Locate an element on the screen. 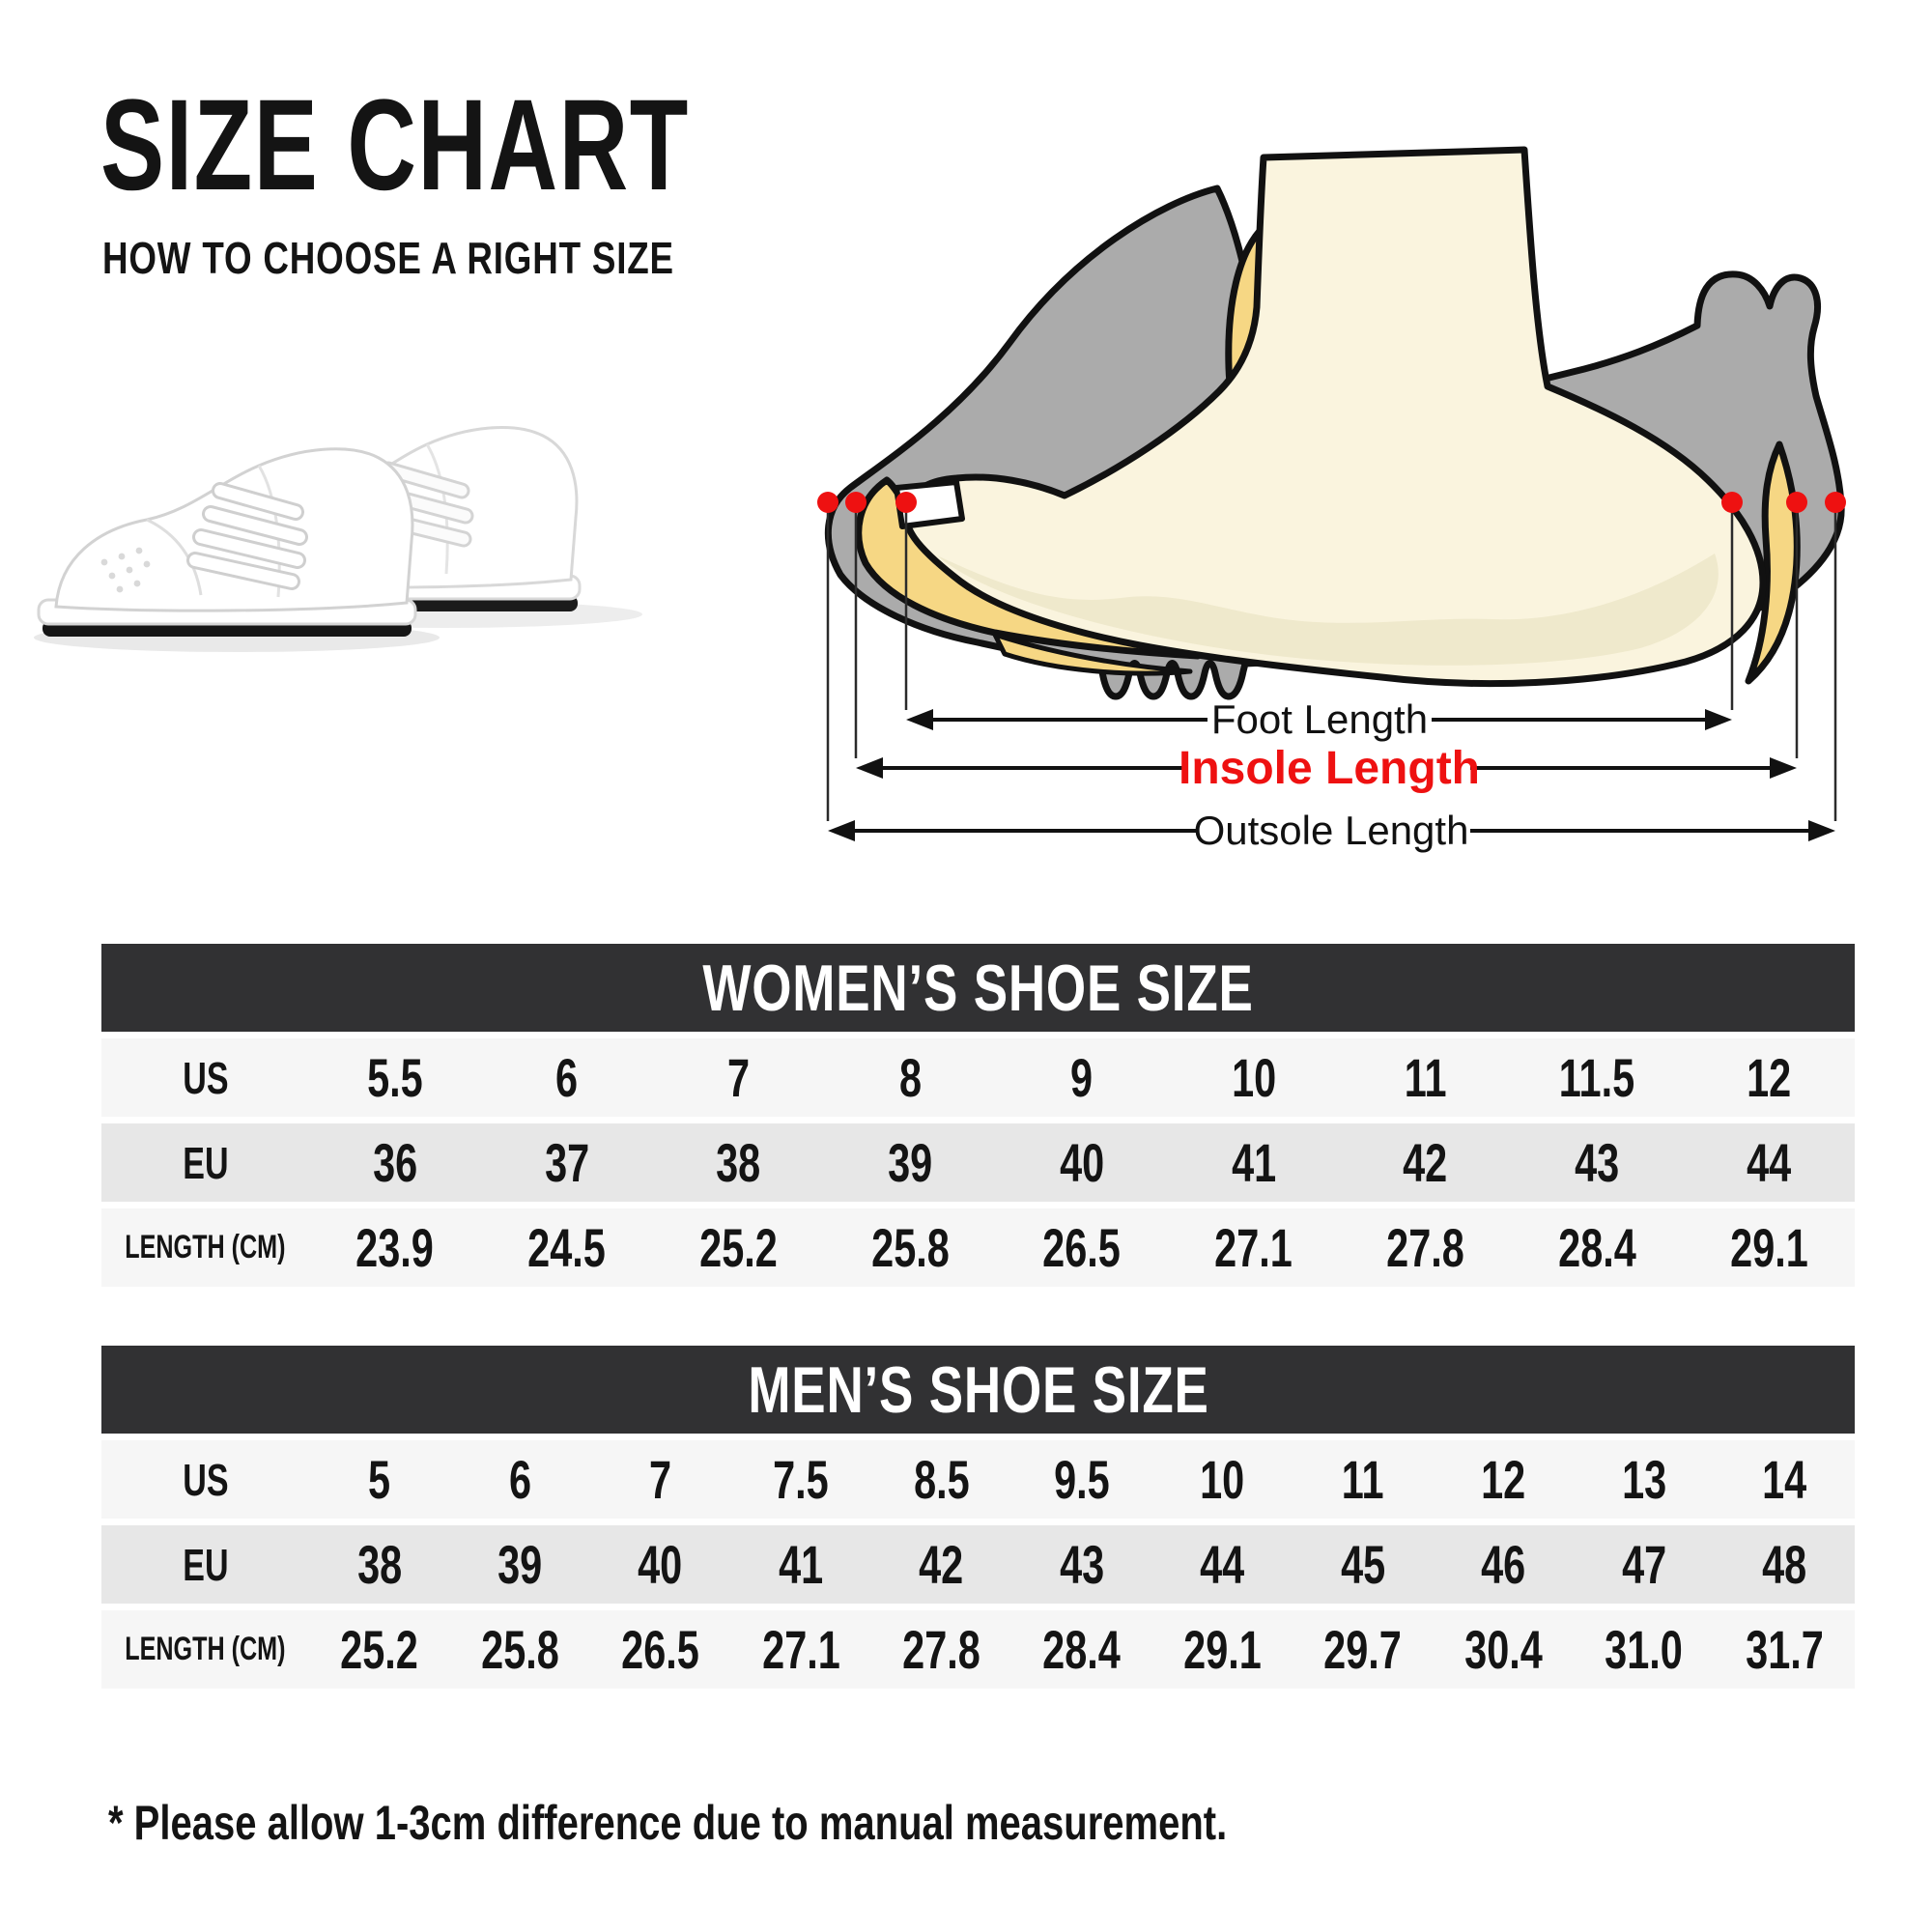 The width and height of the screenshot is (1932, 1932). size-value: 5 is located at coordinates (379, 1479).